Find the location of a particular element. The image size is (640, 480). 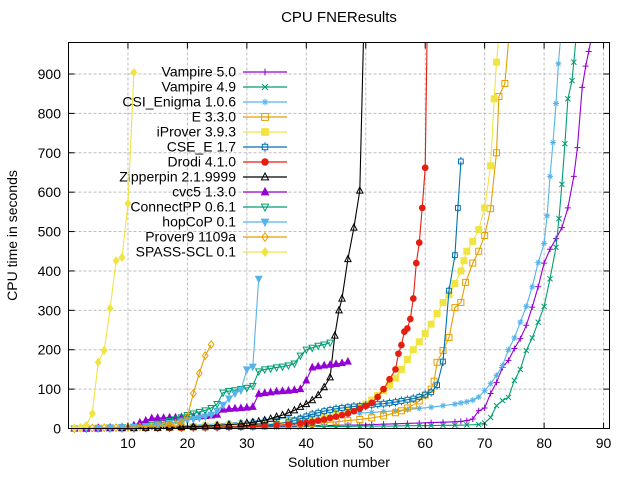

y-tick-label: 400 is located at coordinates (50, 271).